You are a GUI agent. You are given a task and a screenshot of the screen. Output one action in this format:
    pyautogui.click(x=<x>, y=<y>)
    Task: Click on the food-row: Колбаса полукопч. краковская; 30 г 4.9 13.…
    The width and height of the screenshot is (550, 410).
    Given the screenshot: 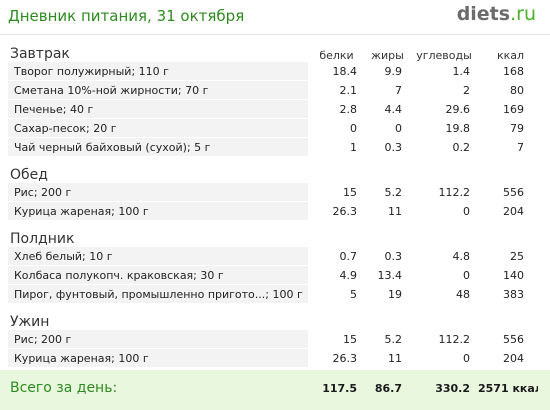 What is the action you would take?
    pyautogui.click(x=273, y=275)
    